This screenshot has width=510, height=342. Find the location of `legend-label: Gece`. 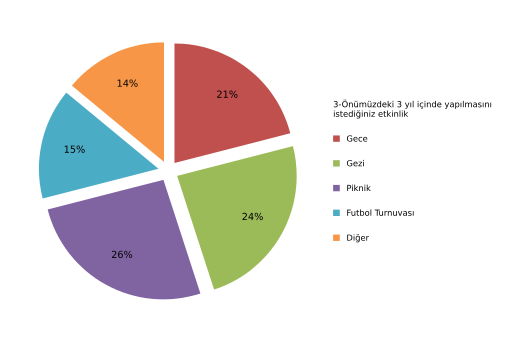

legend-label: Gece is located at coordinates (357, 138).